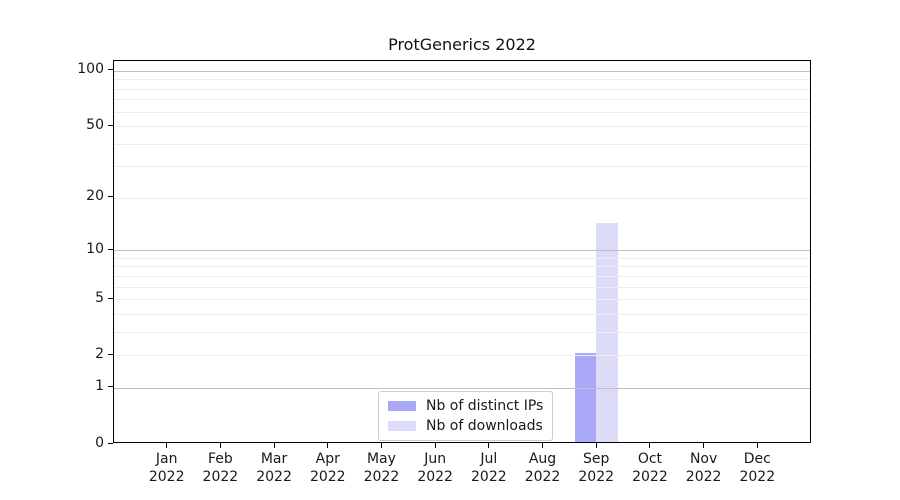 This screenshot has width=900, height=500. What do you see at coordinates (90, 69) in the screenshot?
I see `y-tick-label: 100` at bounding box center [90, 69].